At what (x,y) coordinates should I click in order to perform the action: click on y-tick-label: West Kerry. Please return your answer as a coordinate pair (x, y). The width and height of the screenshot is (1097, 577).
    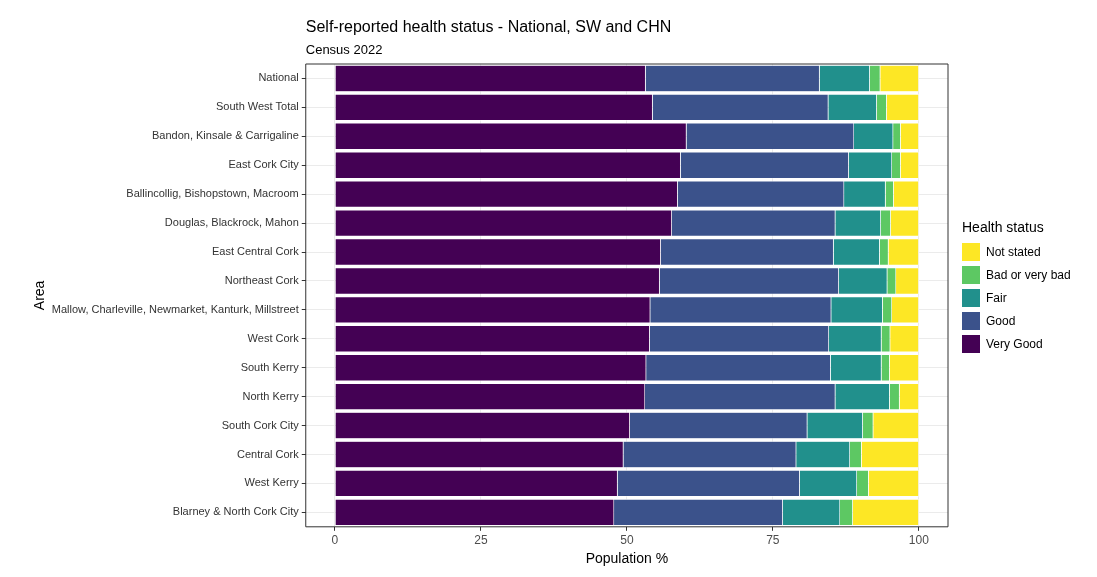
    Looking at the image, I should click on (272, 482).